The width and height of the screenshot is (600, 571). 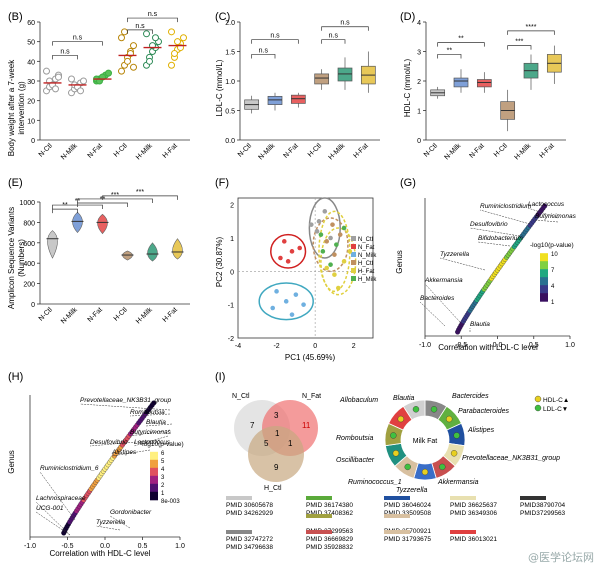 I want to click on panel-e-xtick-label: H-Fat, so click(x=170, y=314).